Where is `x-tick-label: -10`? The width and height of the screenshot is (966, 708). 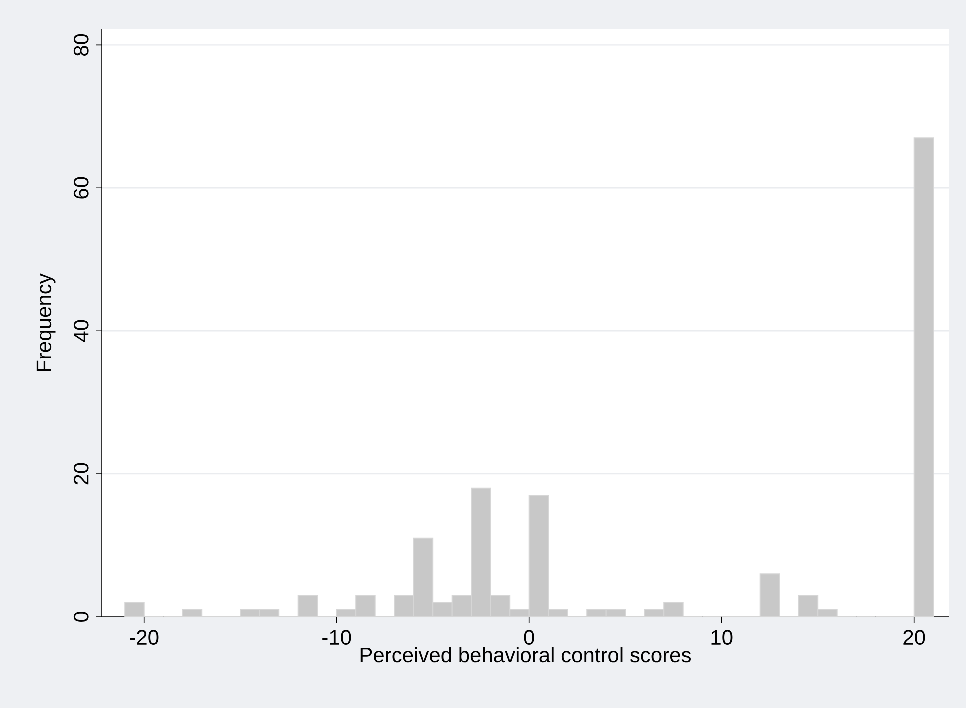 x-tick-label: -10 is located at coordinates (337, 638).